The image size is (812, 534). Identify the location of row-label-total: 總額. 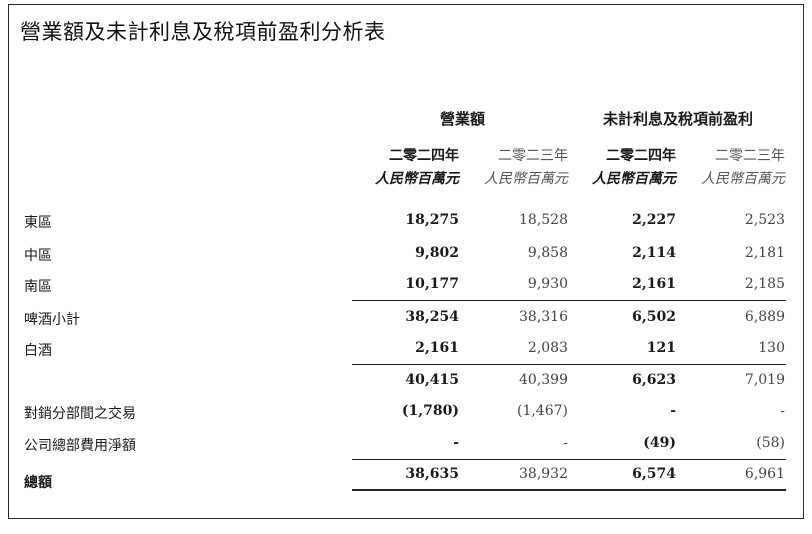
(38, 483).